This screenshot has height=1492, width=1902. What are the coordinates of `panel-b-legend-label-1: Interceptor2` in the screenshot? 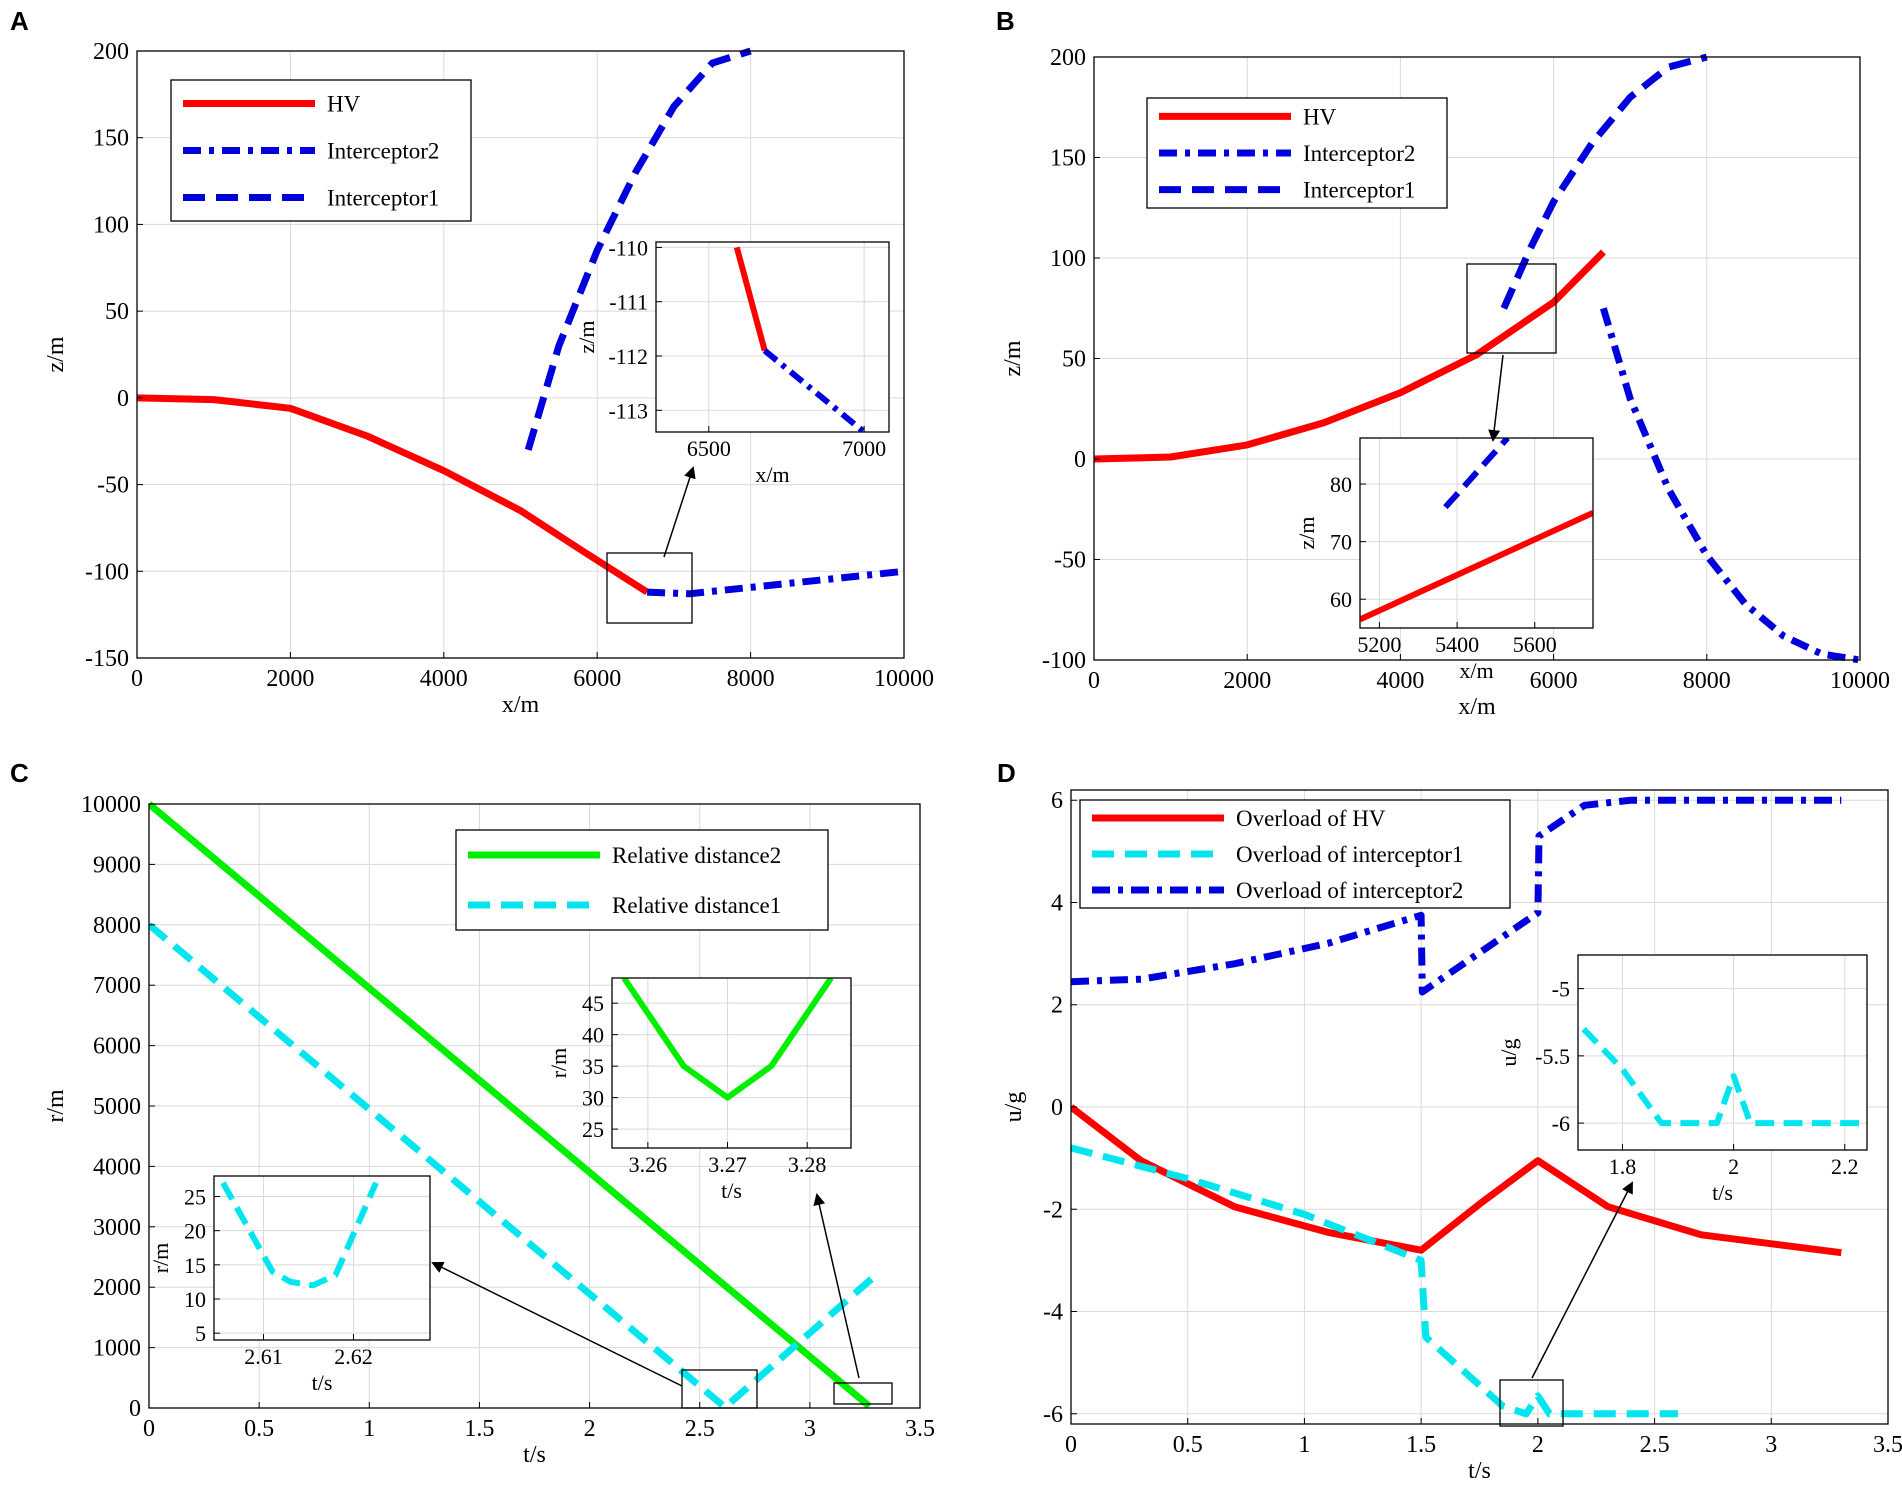 It's located at (1359, 153).